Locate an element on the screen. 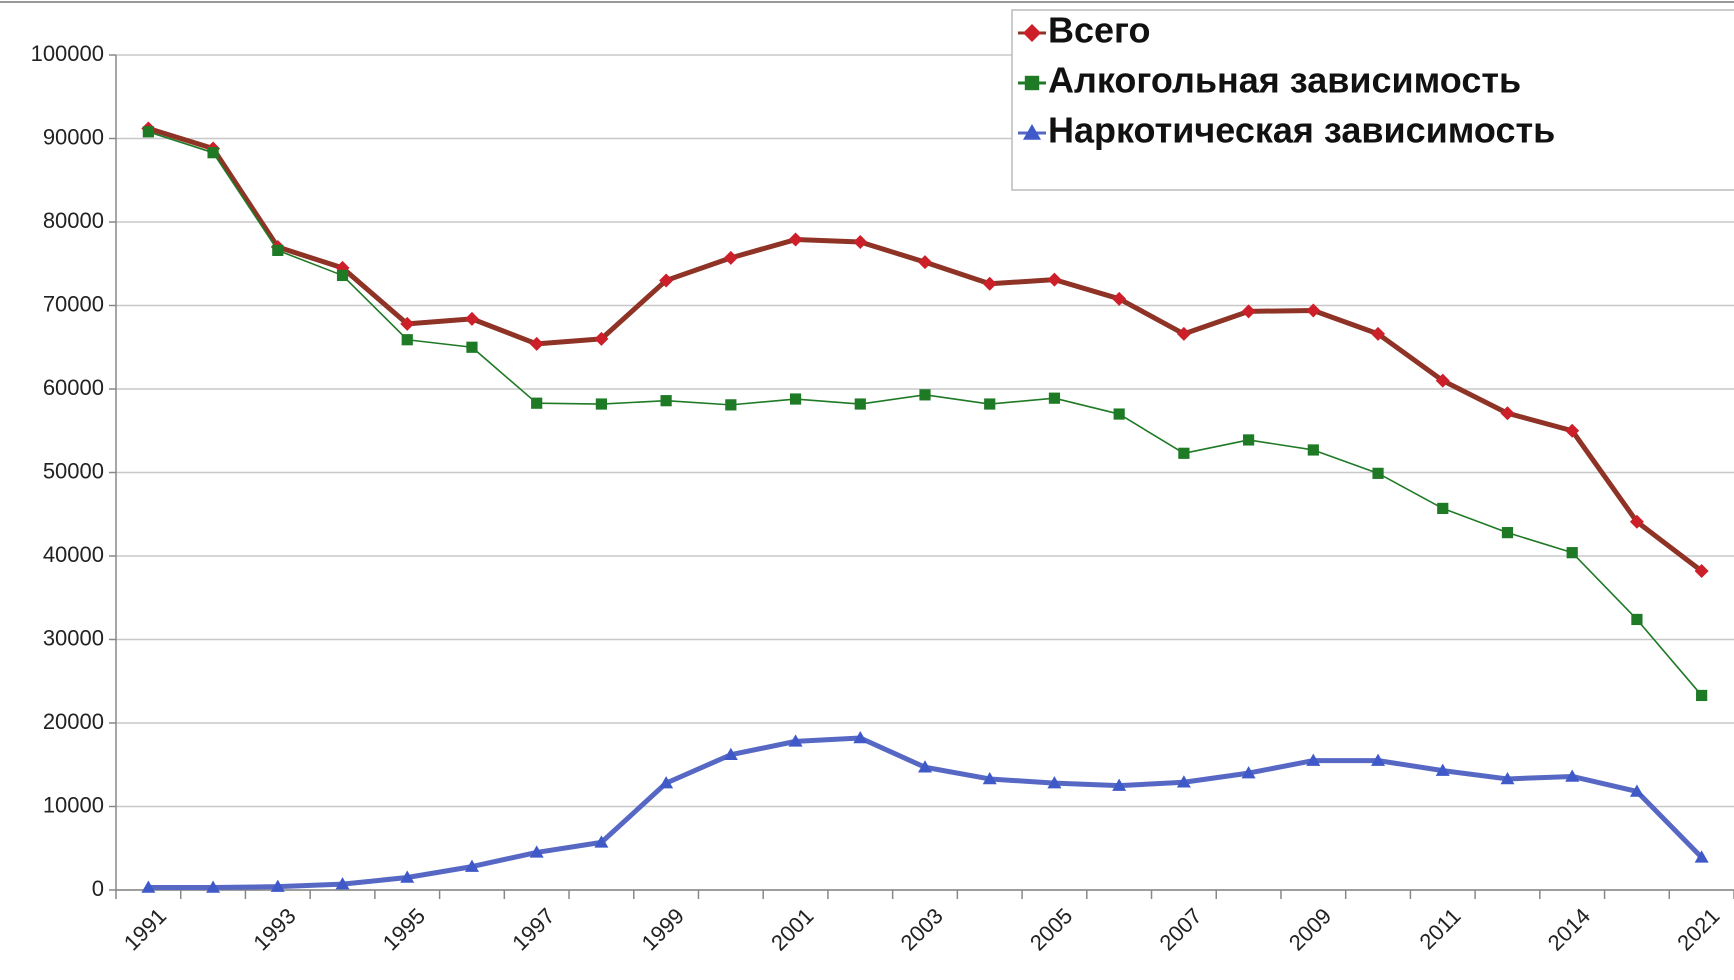  y-tick-label: 100000 is located at coordinates (67, 53).